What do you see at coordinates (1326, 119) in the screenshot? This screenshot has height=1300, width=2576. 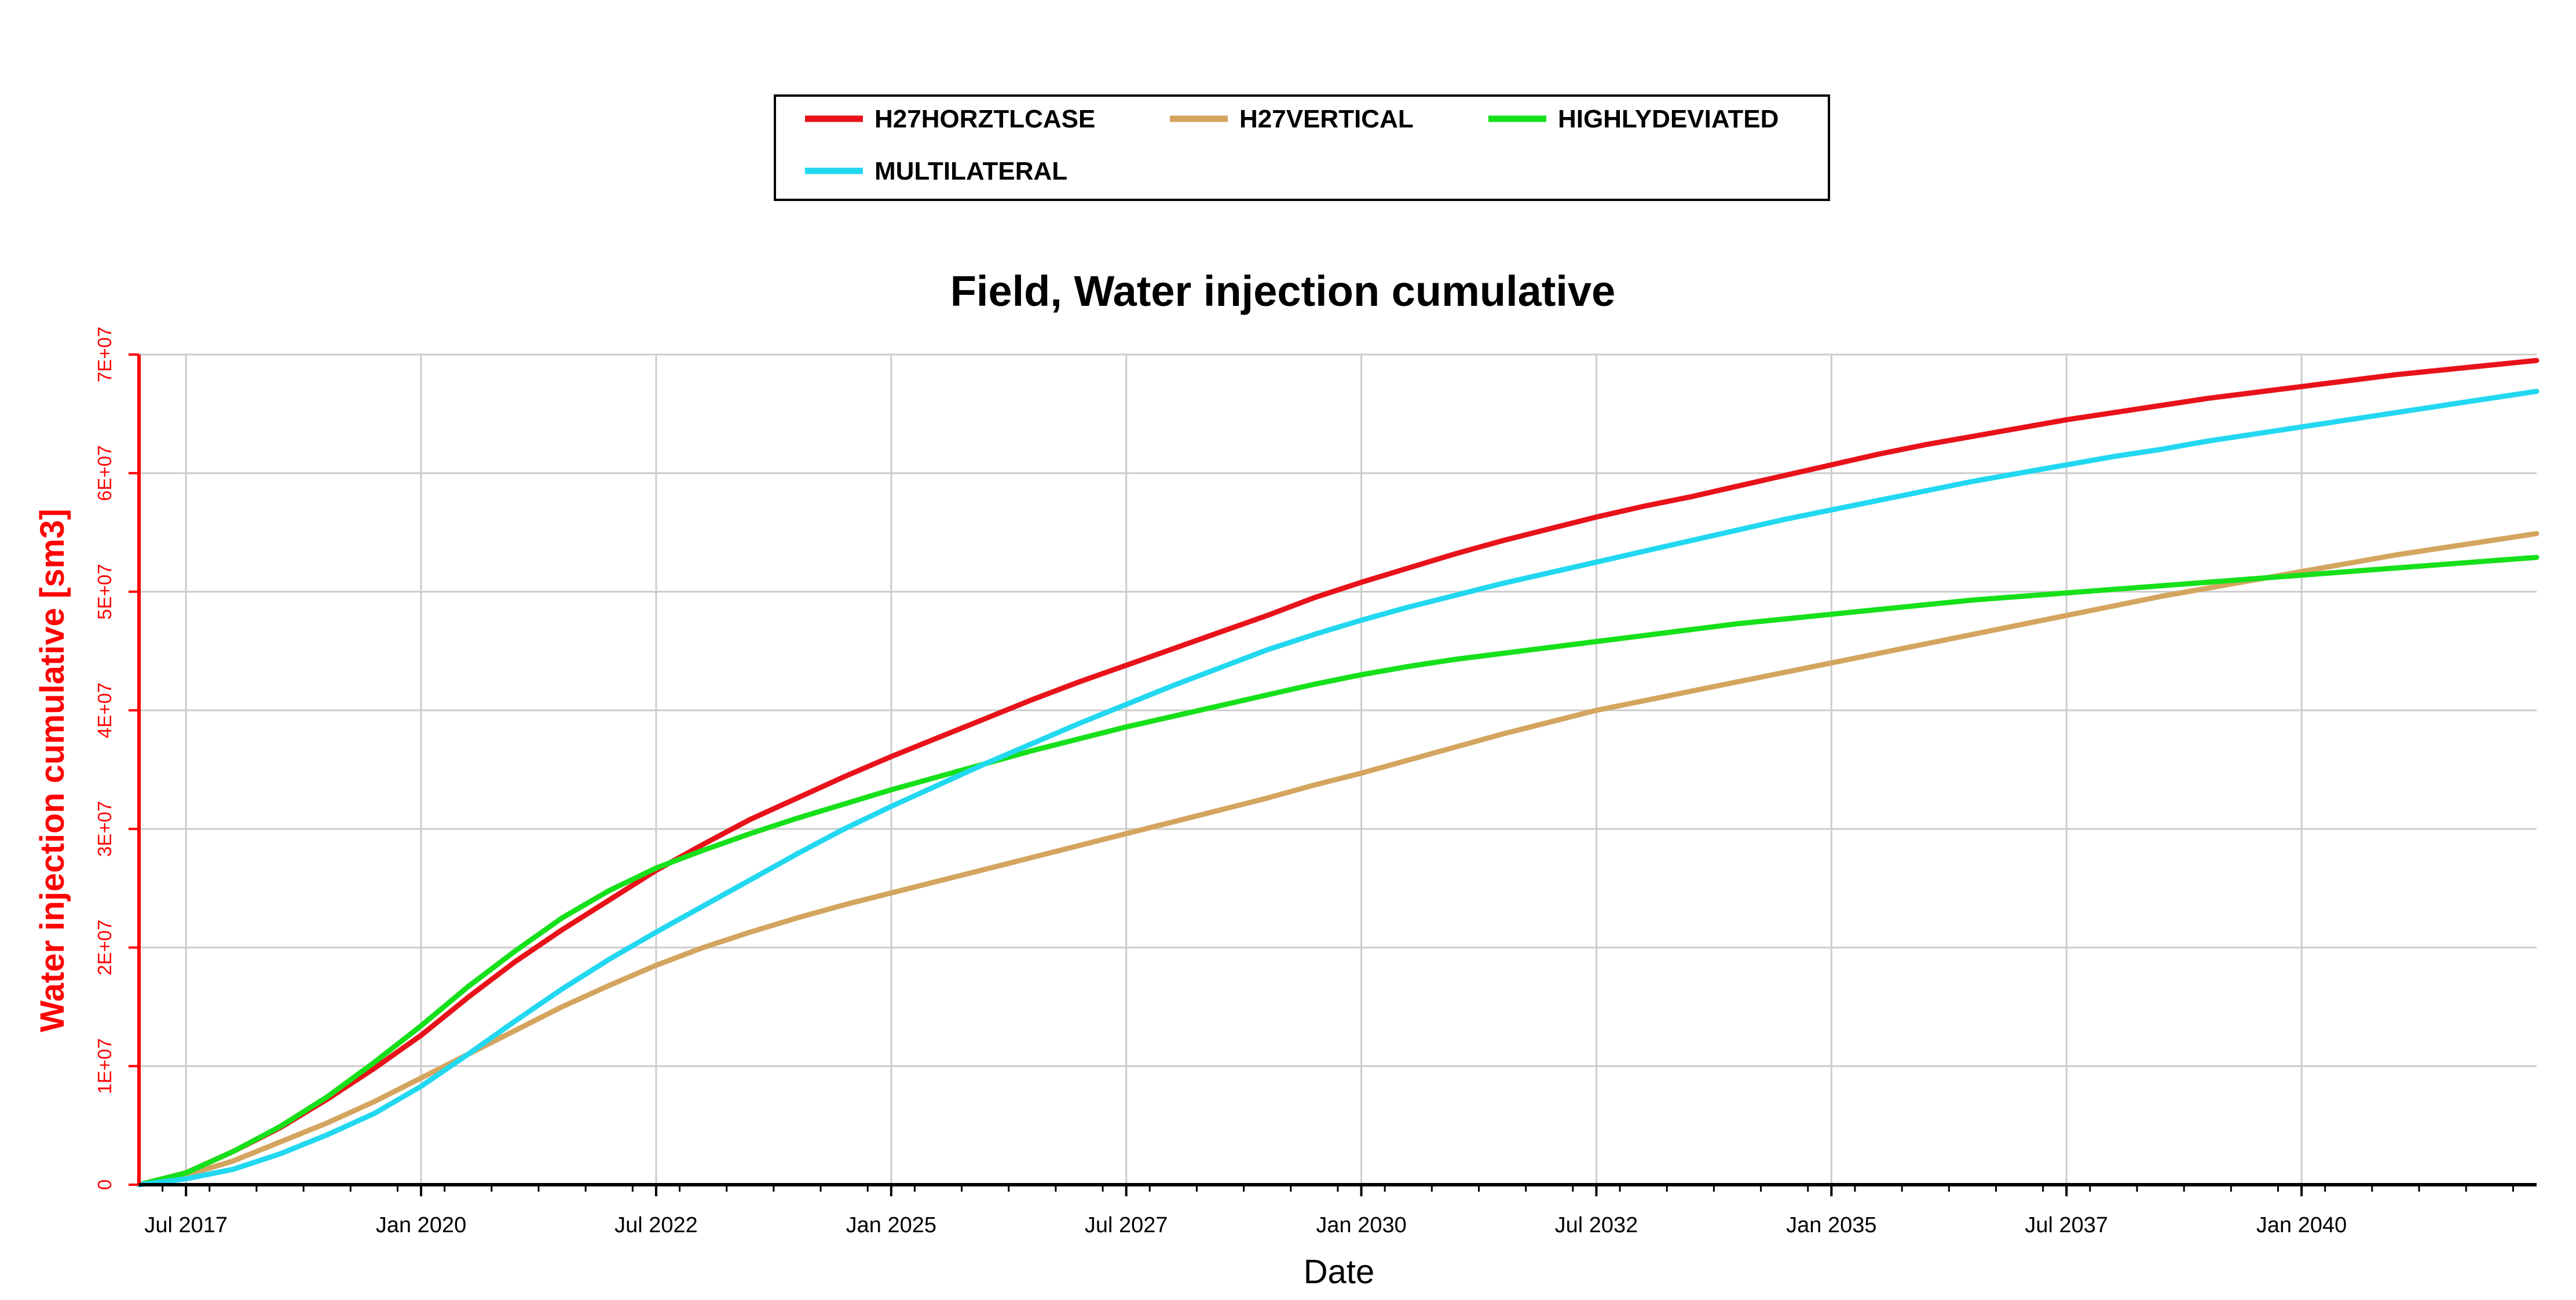 I see `legend-label-h27vertical: H27VERTICAL` at bounding box center [1326, 119].